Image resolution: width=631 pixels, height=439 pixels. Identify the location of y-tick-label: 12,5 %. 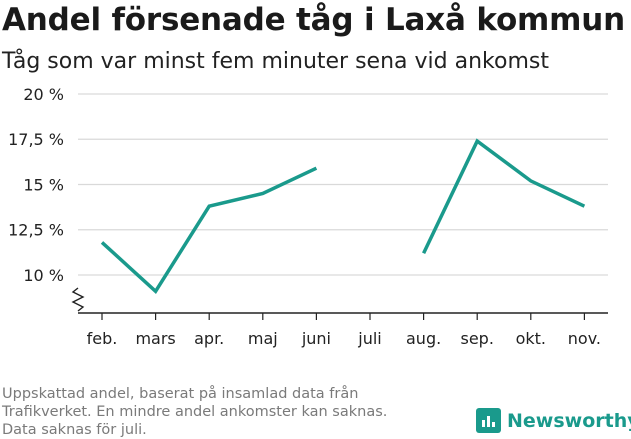
(36, 230).